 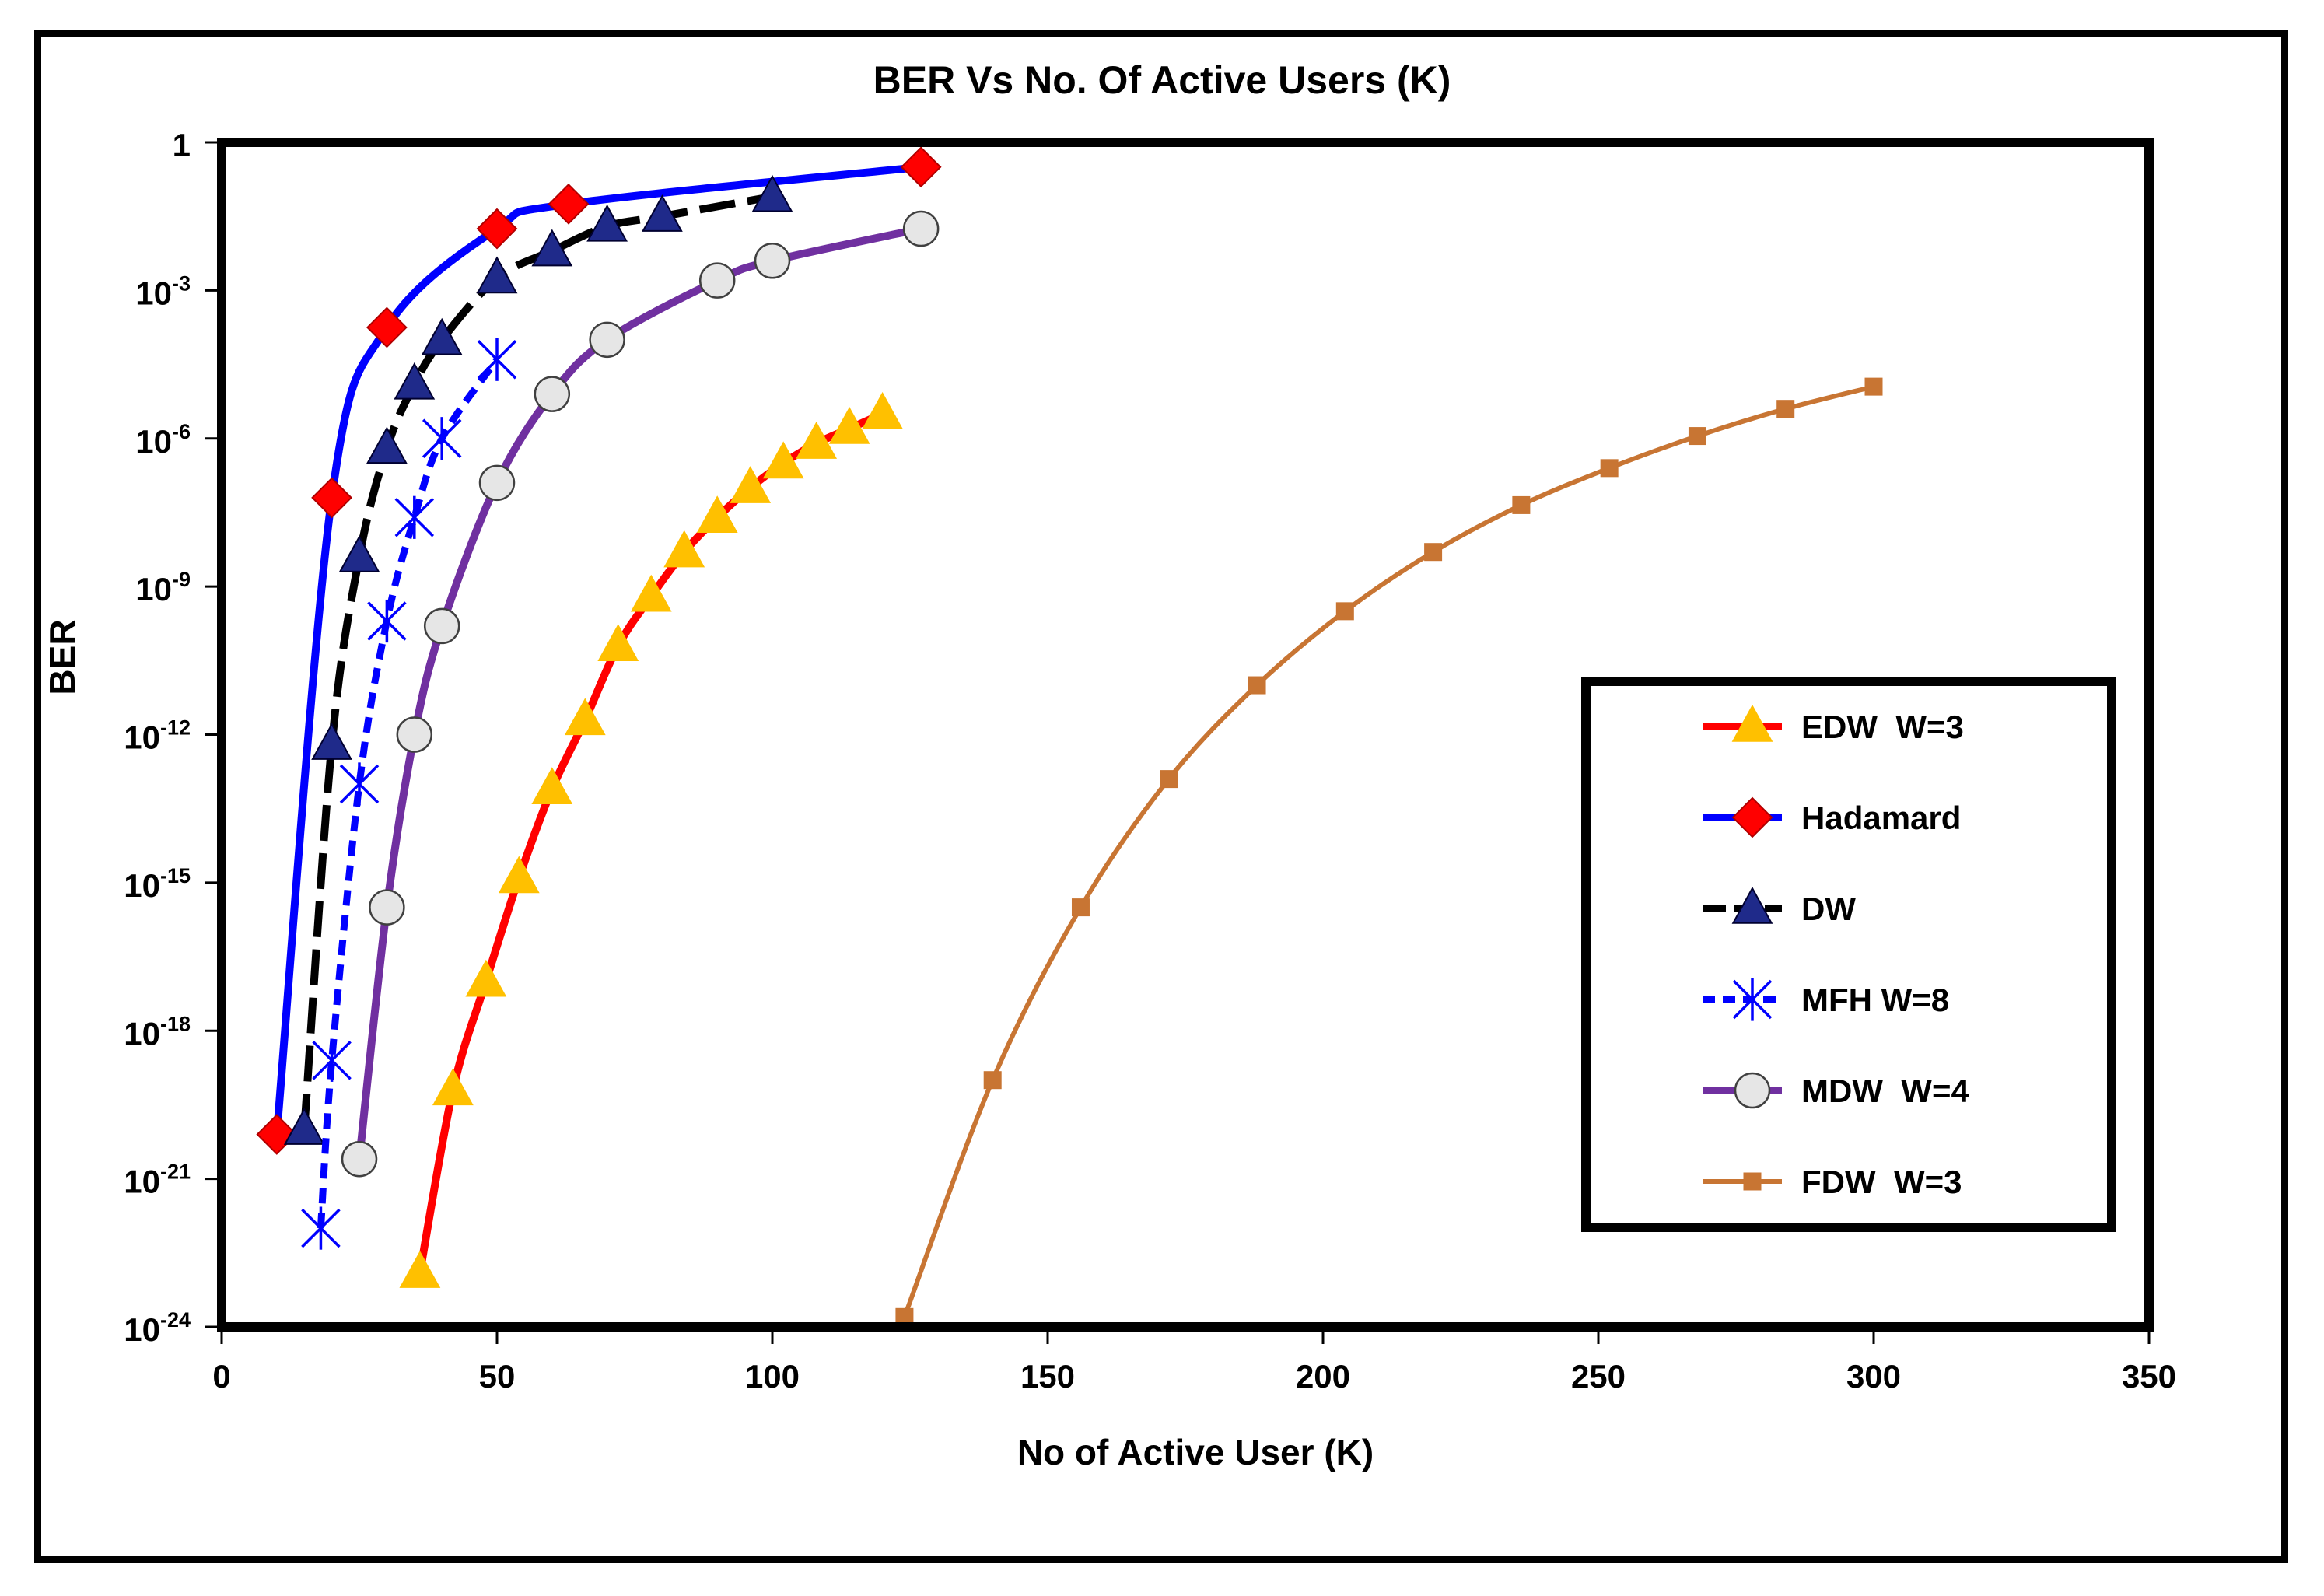 I want to click on legend-label: MFH W=8, so click(x=1875, y=1000).